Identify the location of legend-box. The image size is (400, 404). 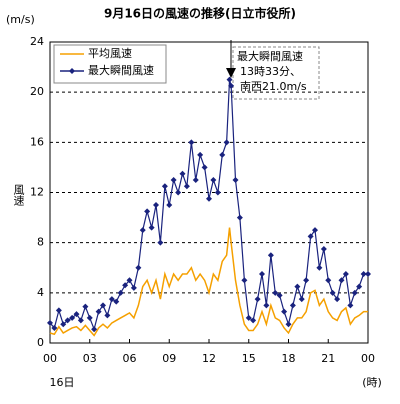
(110, 64).